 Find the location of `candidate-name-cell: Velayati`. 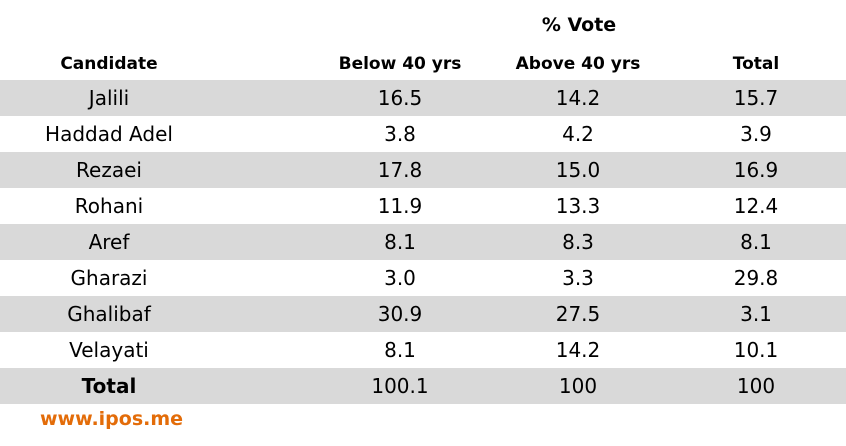

candidate-name-cell: Velayati is located at coordinates (109, 350).